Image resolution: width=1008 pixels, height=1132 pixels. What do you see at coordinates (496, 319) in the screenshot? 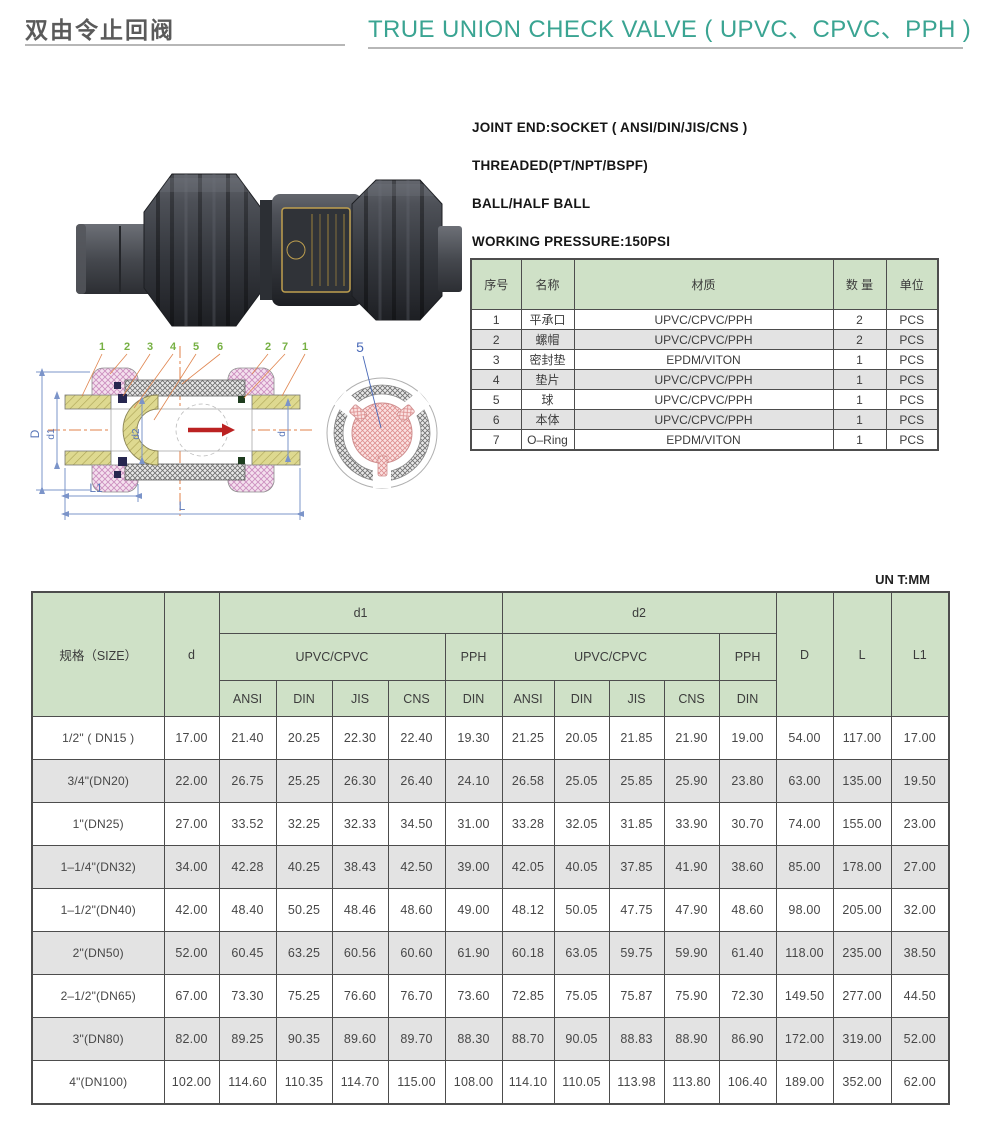
I see `index-cell: 1` at bounding box center [496, 319].